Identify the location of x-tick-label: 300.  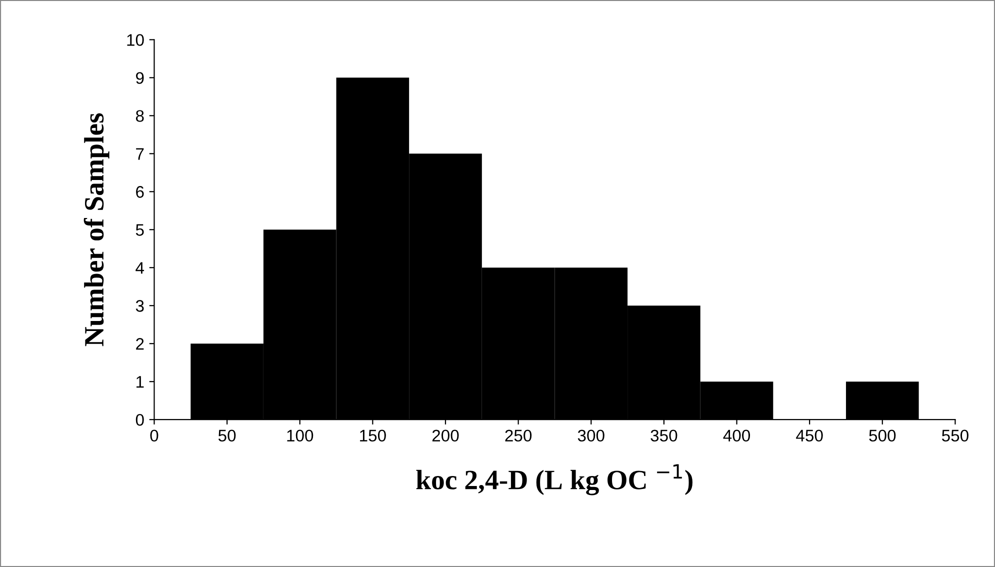
(591, 436).